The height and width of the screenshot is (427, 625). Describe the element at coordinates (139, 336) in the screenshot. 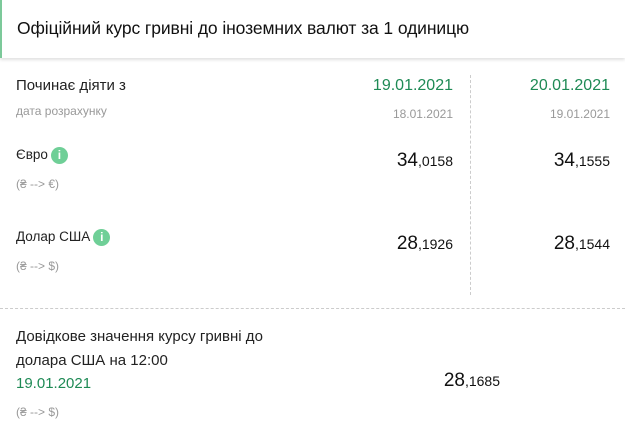

I see `reference-label-line1: Довідкове значення курсу гривні до` at that location.